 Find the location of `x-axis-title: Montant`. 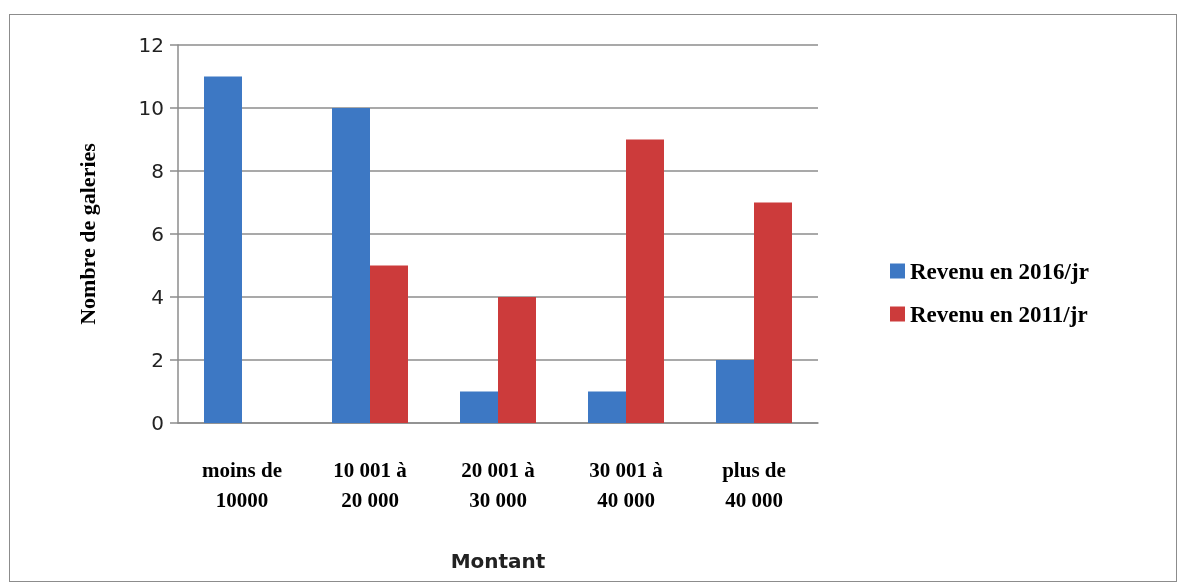

x-axis-title: Montant is located at coordinates (498, 561).